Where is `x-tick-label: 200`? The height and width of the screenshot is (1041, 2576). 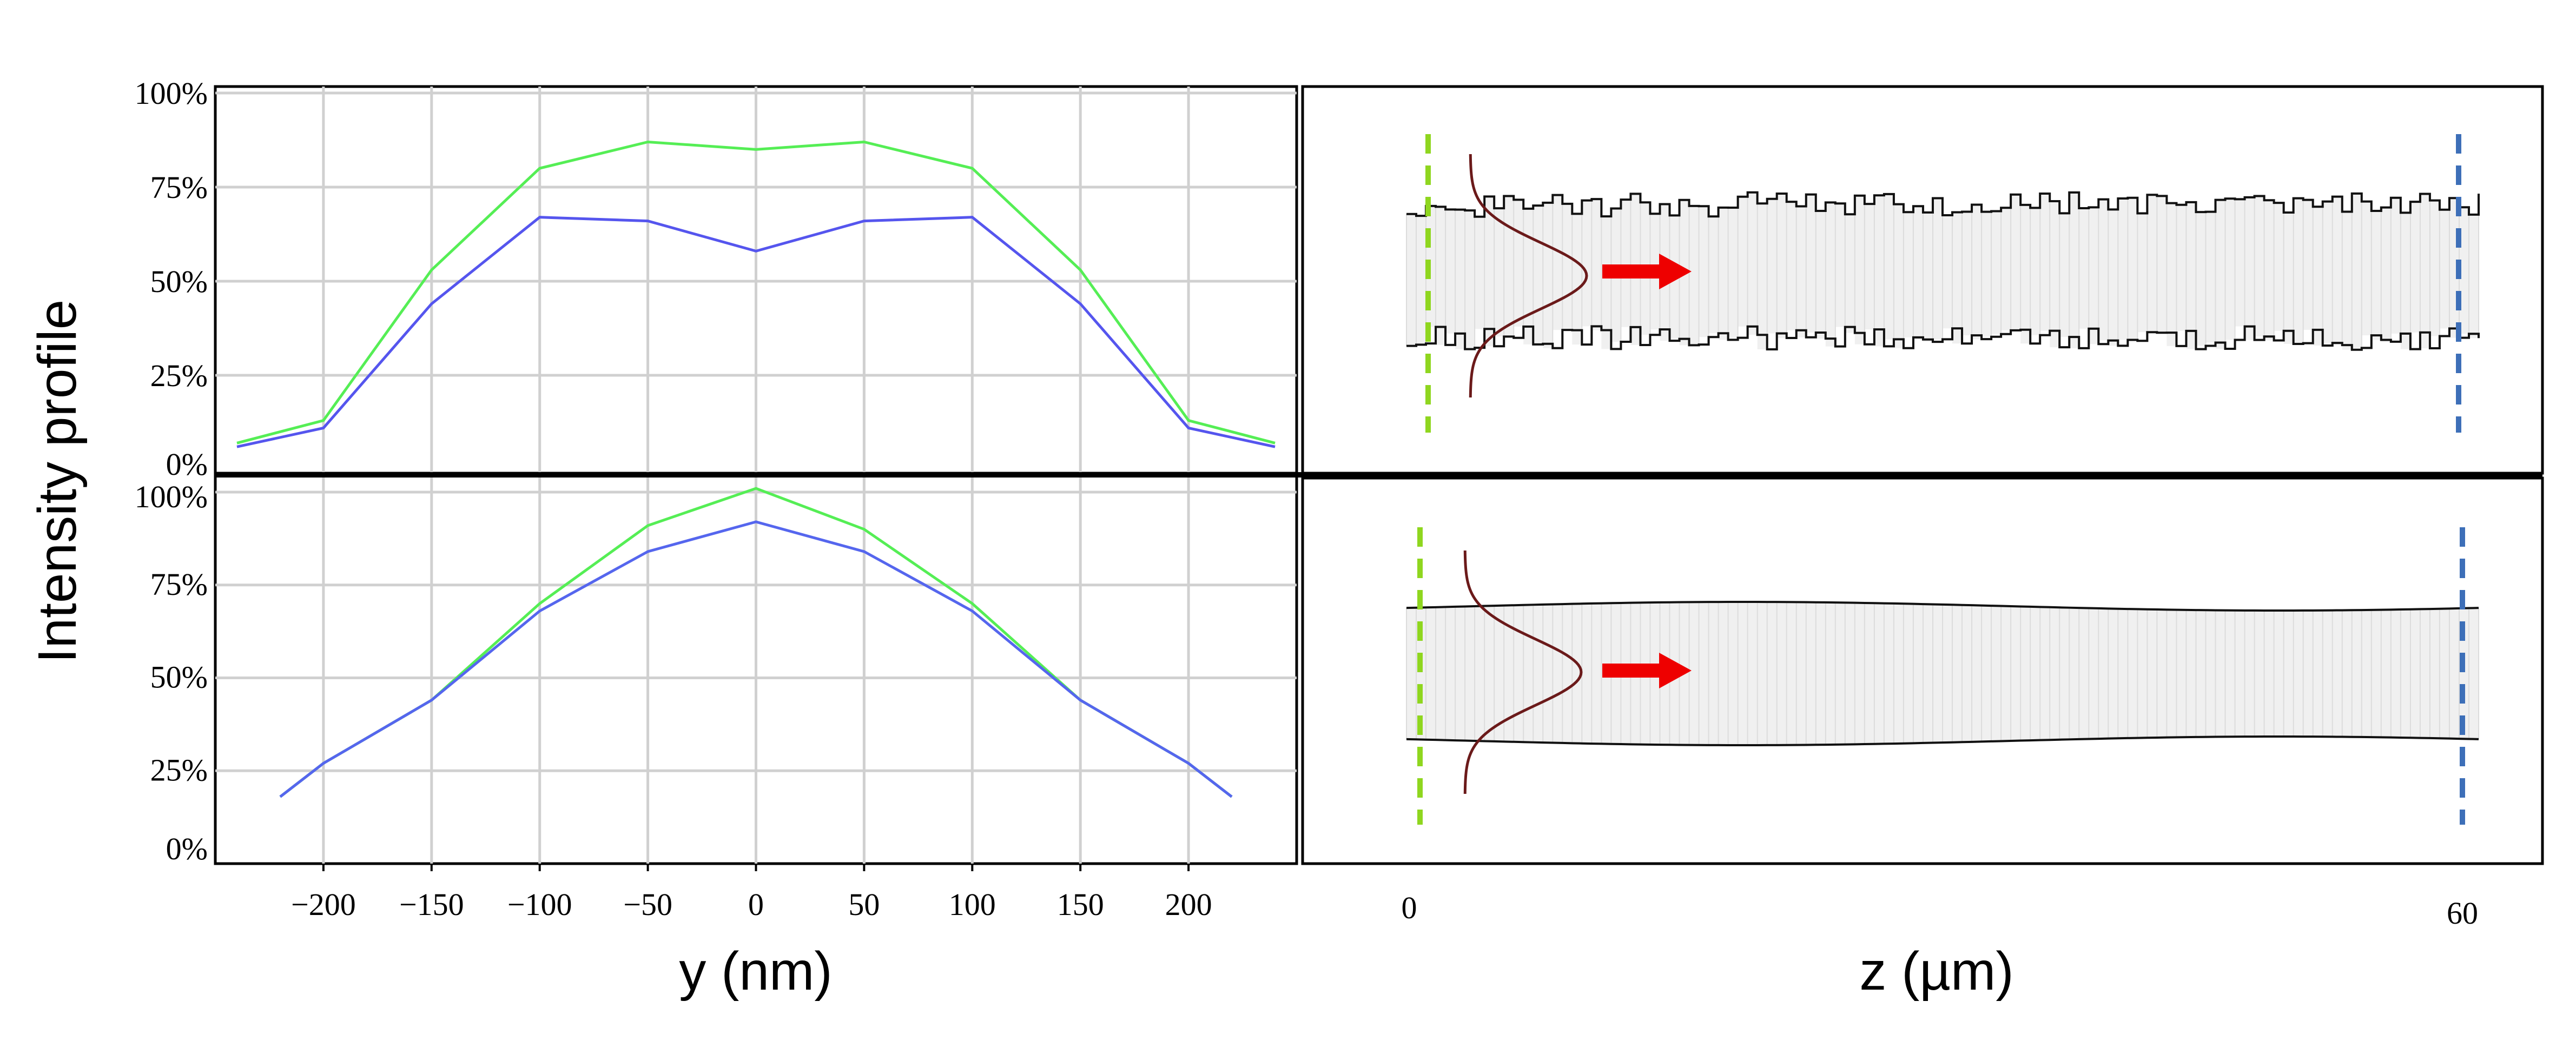 x-tick-label: 200 is located at coordinates (1188, 905).